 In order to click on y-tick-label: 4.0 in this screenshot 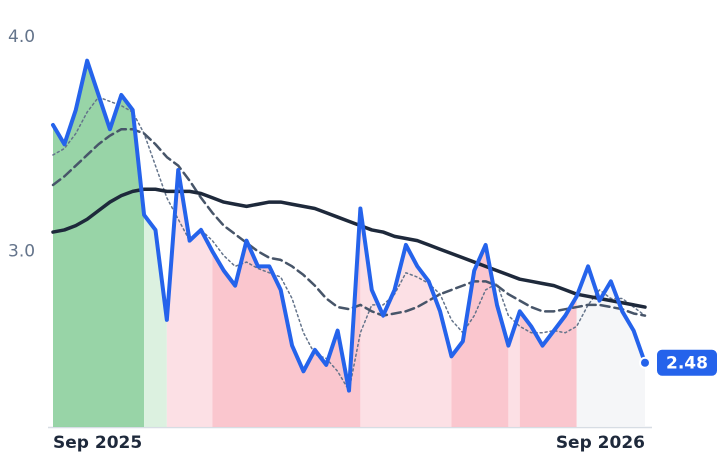, I will do `click(21, 37)`.